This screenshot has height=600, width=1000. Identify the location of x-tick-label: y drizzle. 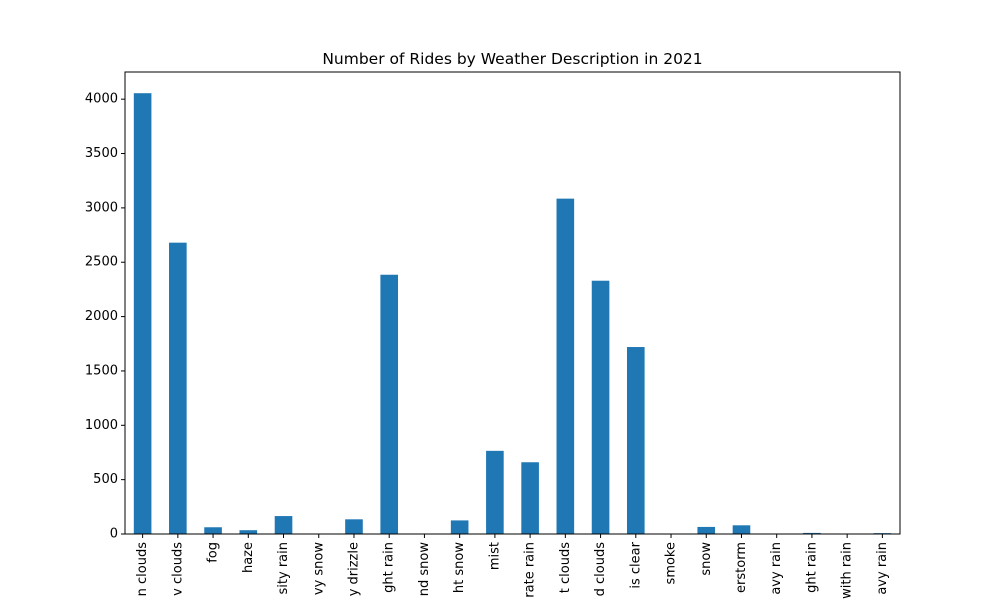
(353, 569).